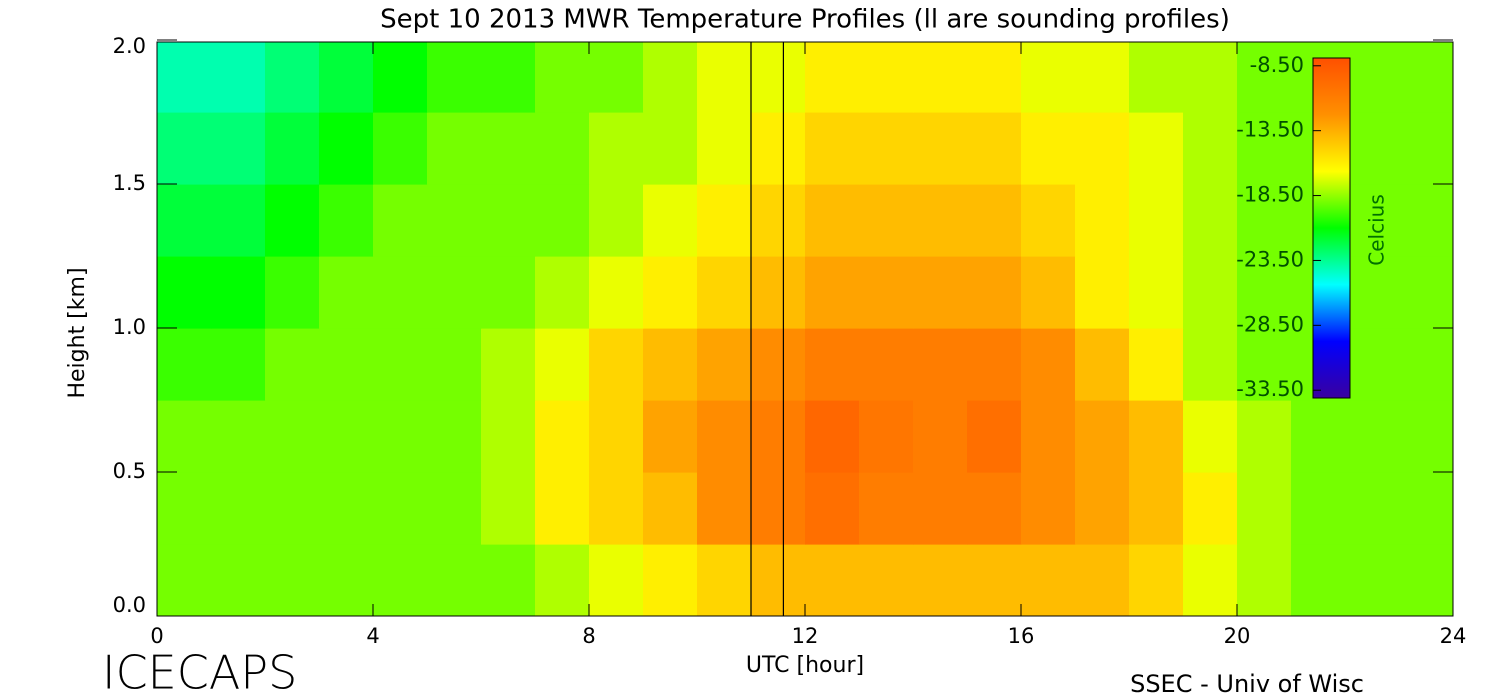 Image resolution: width=1500 pixels, height=700 pixels. What do you see at coordinates (77, 332) in the screenshot?
I see `y-axis-label: Height [km]` at bounding box center [77, 332].